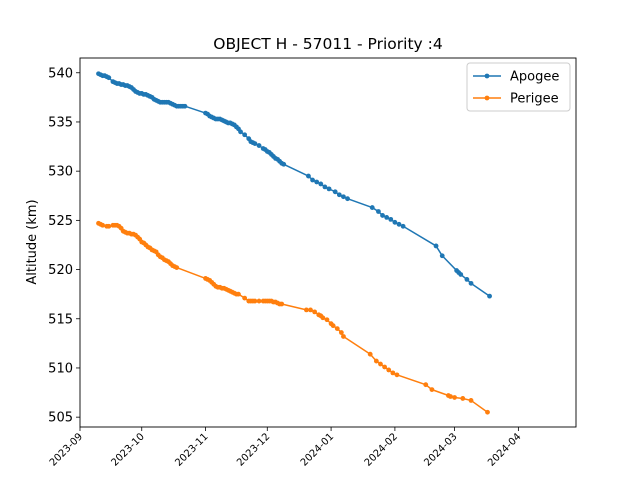  Describe the element at coordinates (60, 221) in the screenshot. I see `y-tick-label: 525` at that location.